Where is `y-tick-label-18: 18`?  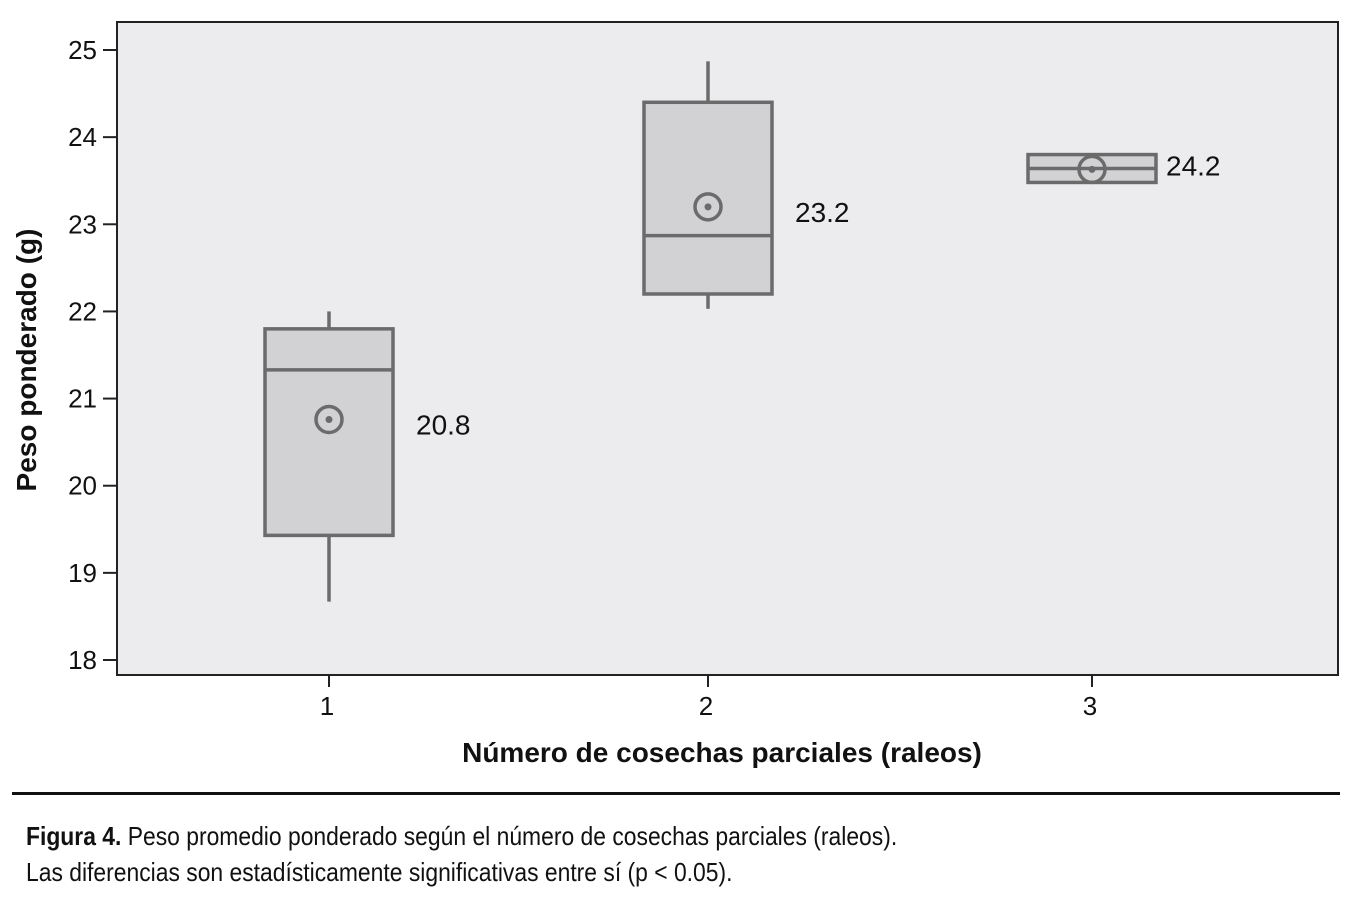 y-tick-label-18: 18 is located at coordinates (82, 660).